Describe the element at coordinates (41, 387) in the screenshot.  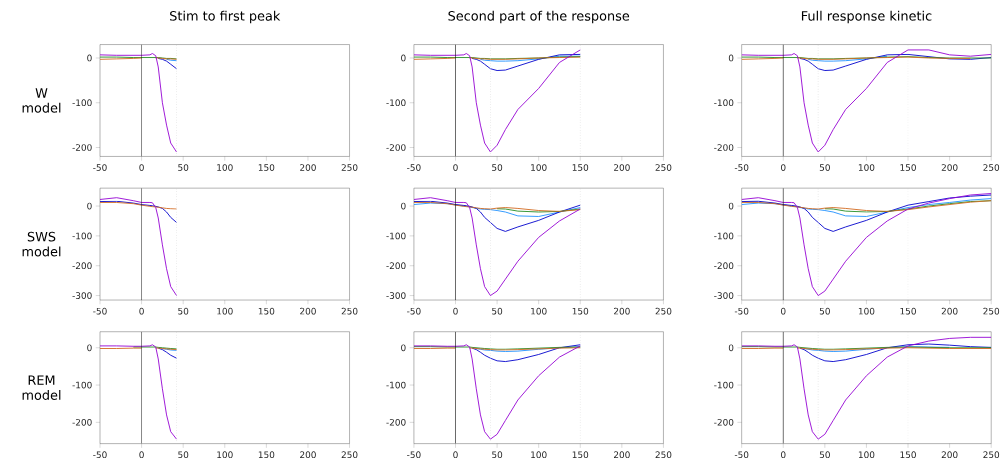
I see `y-axis-title: REM model` at that location.